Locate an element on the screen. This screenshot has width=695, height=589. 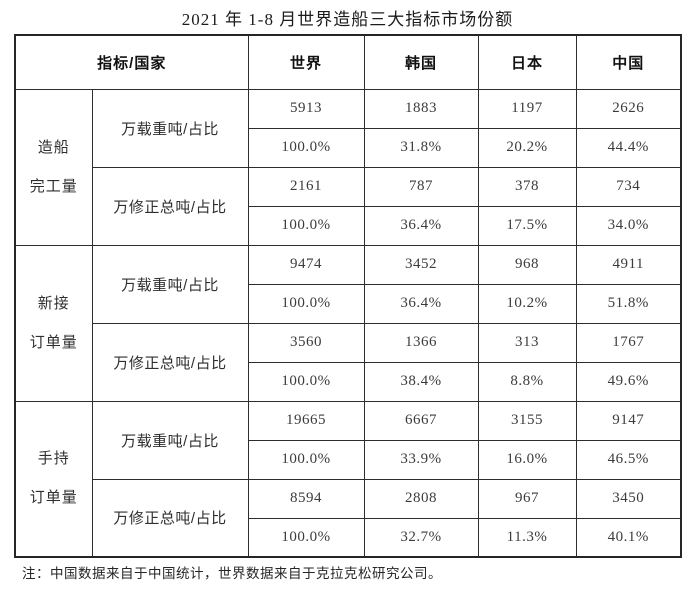
table-row: 100.0% 32.7% 11.3% 40.1% is located at coordinates (348, 537).